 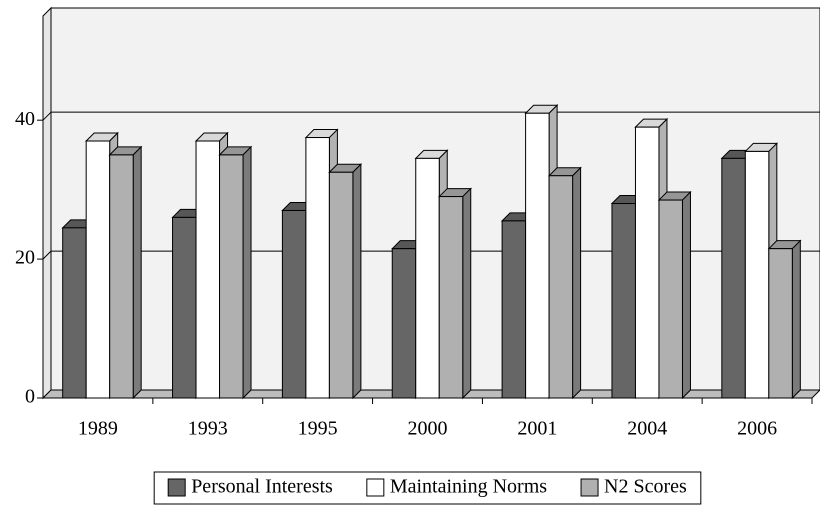 I want to click on x-tick-label: 1995, so click(x=318, y=429).